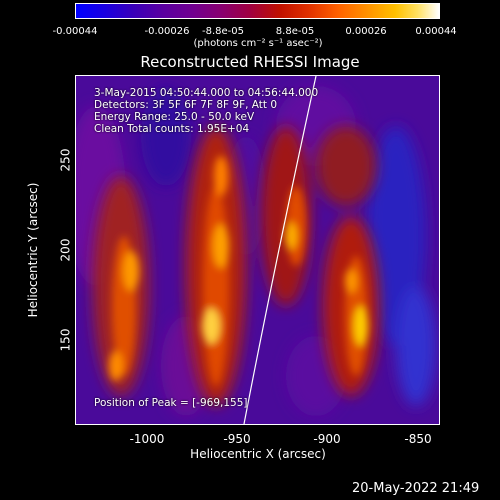 The image size is (500, 500). Describe the element at coordinates (258, 43) in the screenshot. I see `colorbar-units: (photons cm⁻² s⁻¹ asec⁻²)` at that location.